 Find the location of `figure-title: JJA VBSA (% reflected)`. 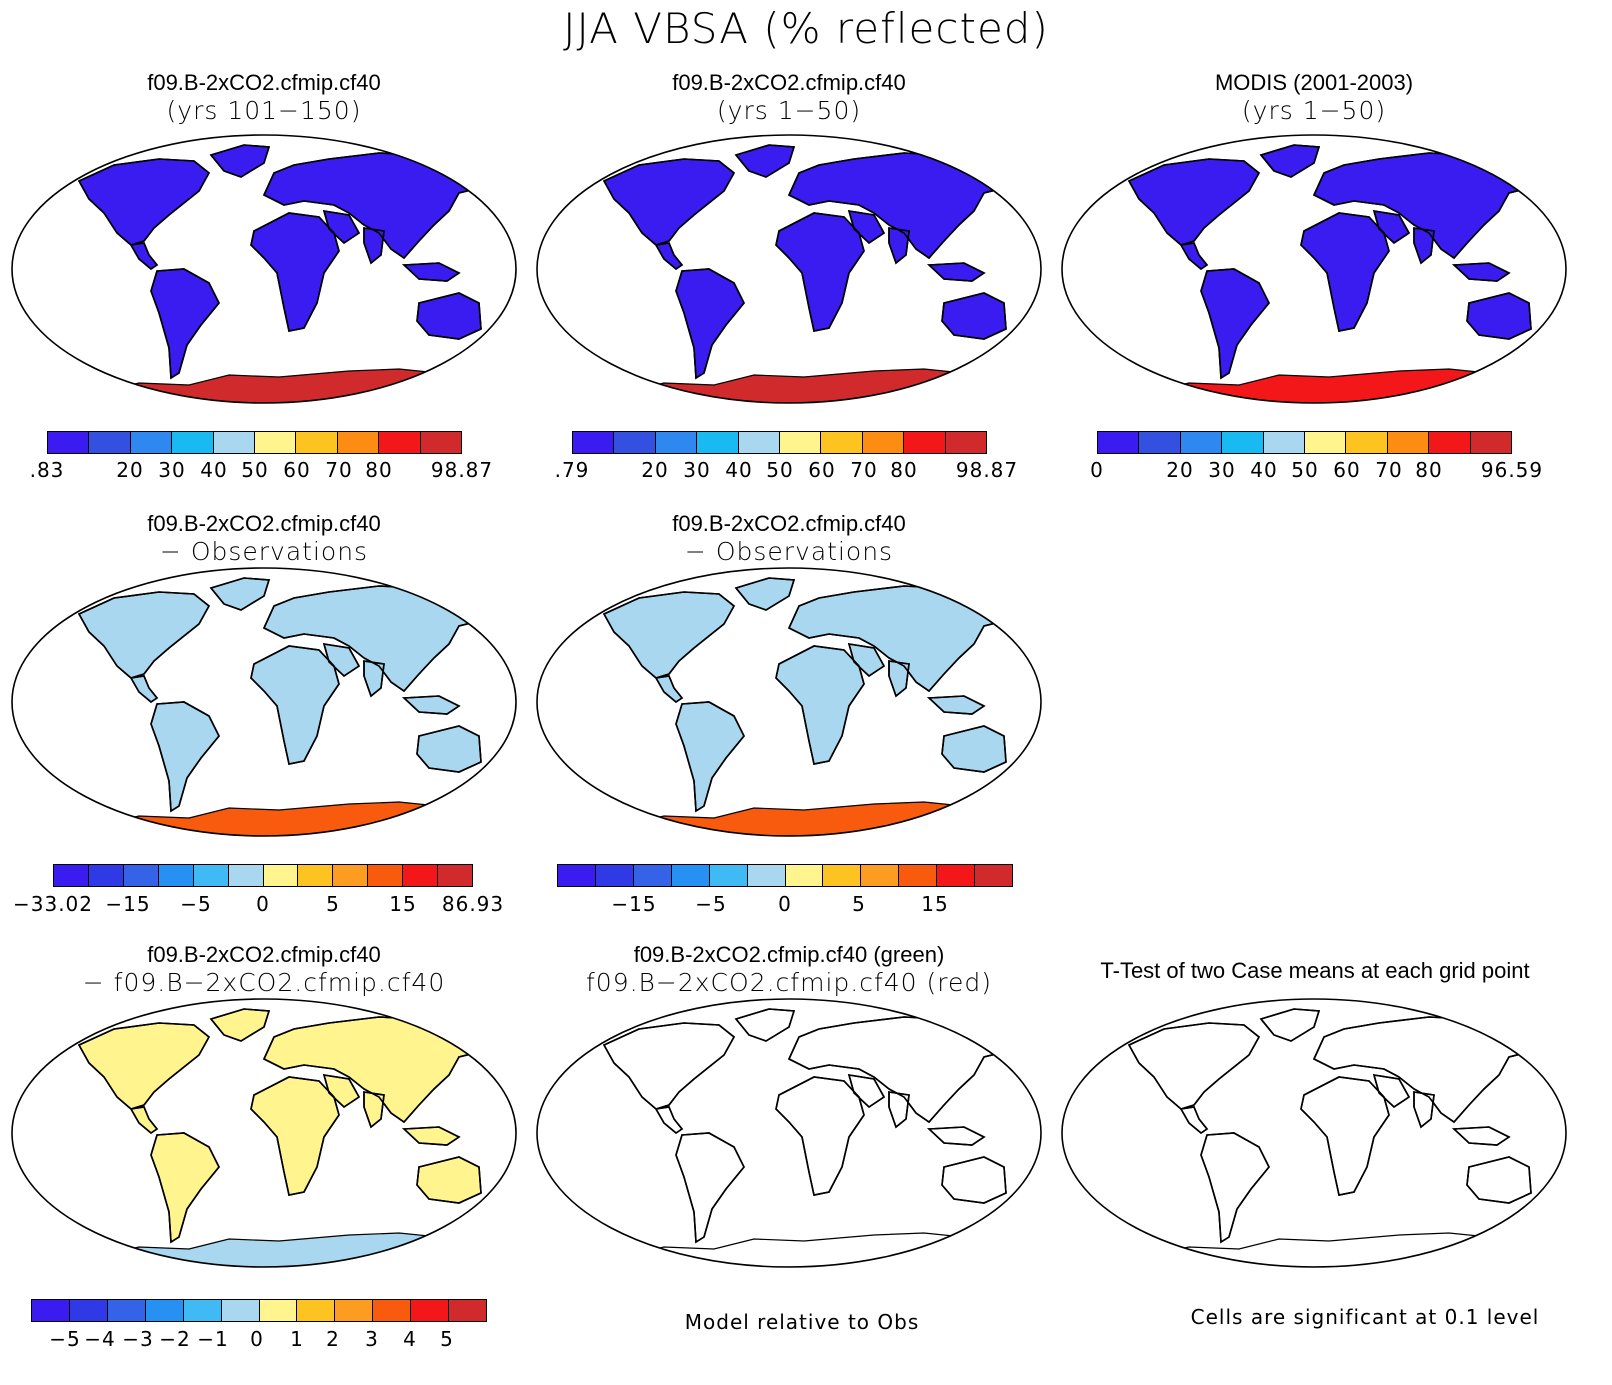

figure-title: JJA VBSA (% reflected) is located at coordinates (806, 28).